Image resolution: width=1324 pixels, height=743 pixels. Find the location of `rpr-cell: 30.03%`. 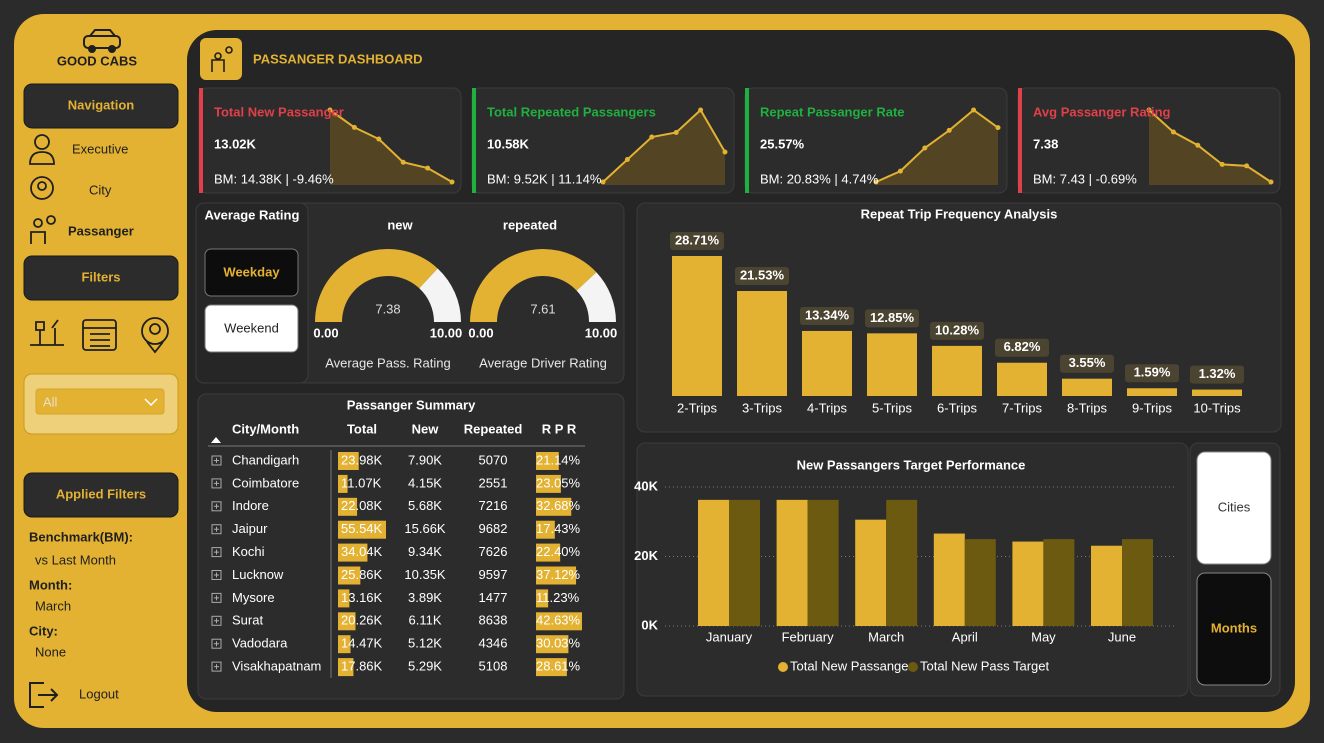

rpr-cell: 30.03% is located at coordinates (558, 643).